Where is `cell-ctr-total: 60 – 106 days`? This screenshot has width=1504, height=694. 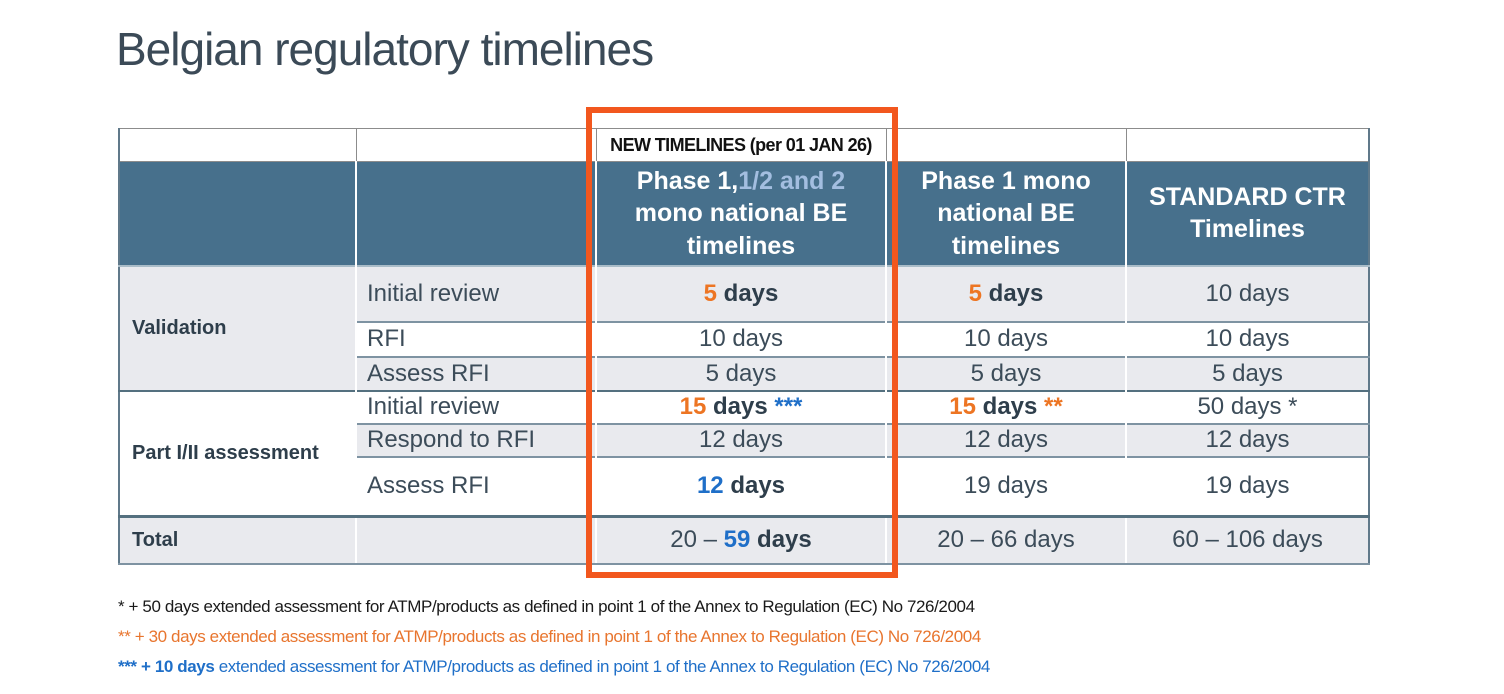 cell-ctr-total: 60 – 106 days is located at coordinates (1247, 540).